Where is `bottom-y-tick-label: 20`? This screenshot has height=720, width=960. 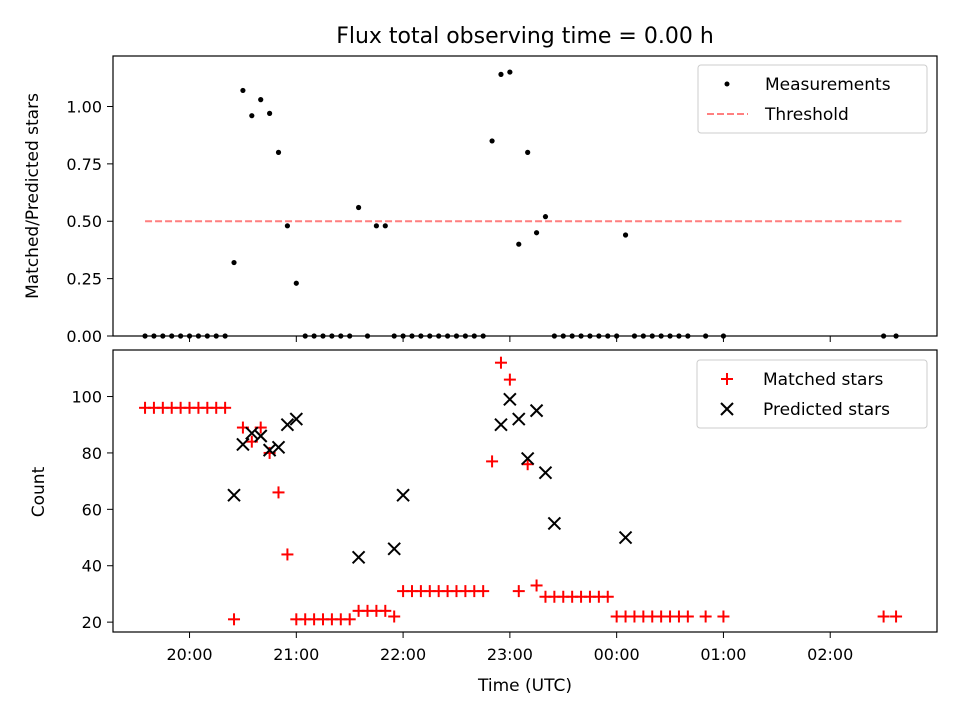 bottom-y-tick-label: 20 is located at coordinates (92, 622).